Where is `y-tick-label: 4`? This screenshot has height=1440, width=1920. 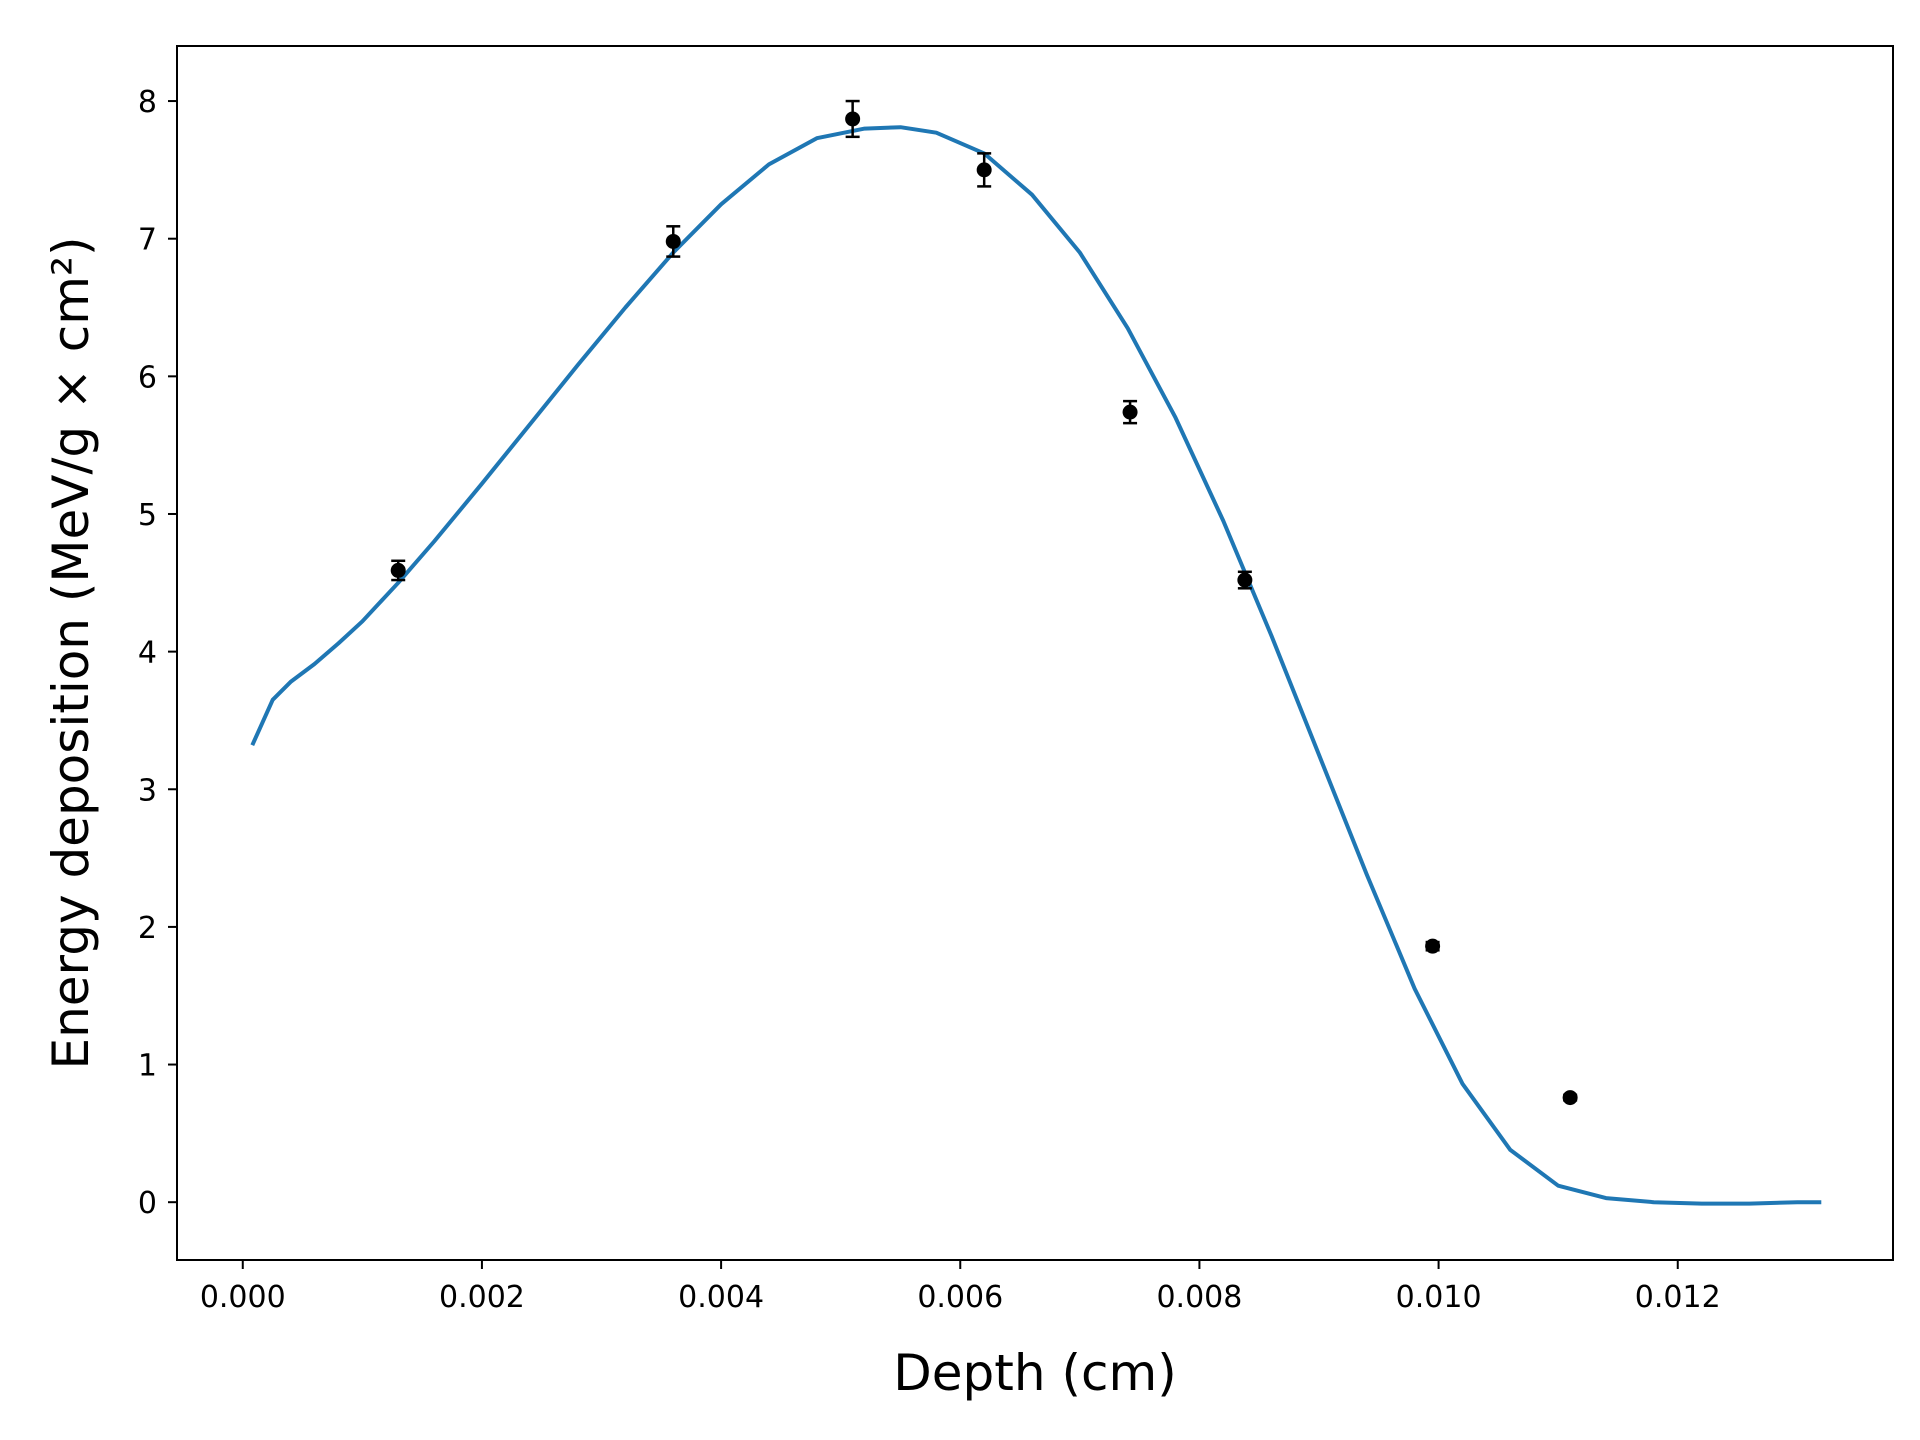 y-tick-label: 4 is located at coordinates (147, 653).